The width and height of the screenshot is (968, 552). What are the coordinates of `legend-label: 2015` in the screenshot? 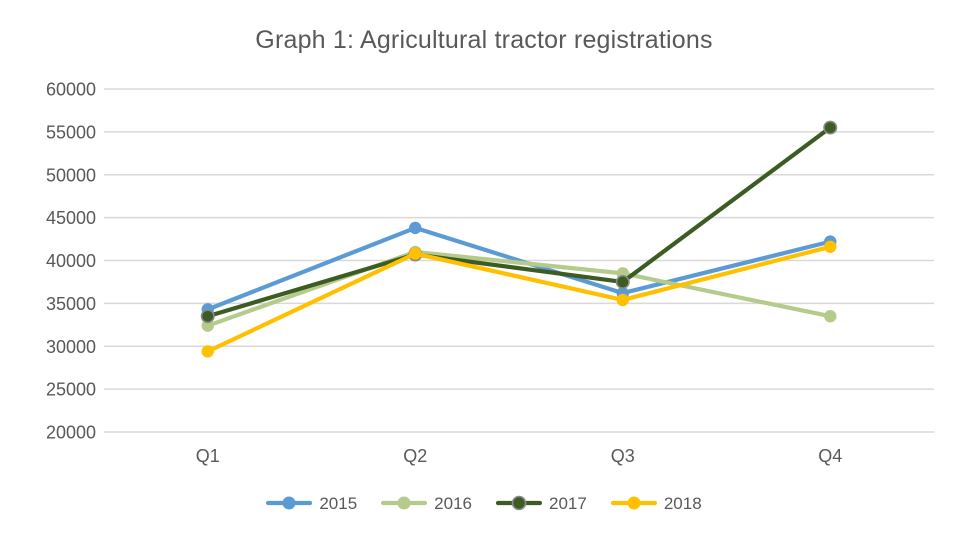 It's located at (338, 503).